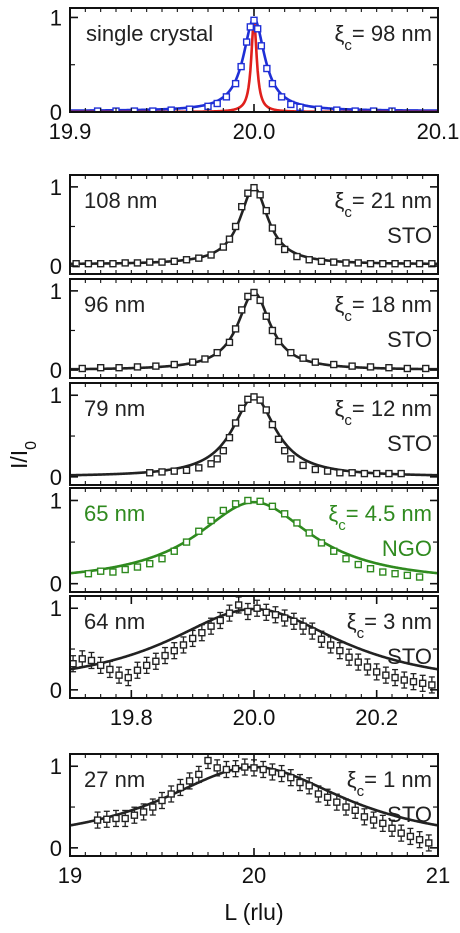 This screenshot has width=460, height=933. I want to click on plot-area, so click(254, 435).